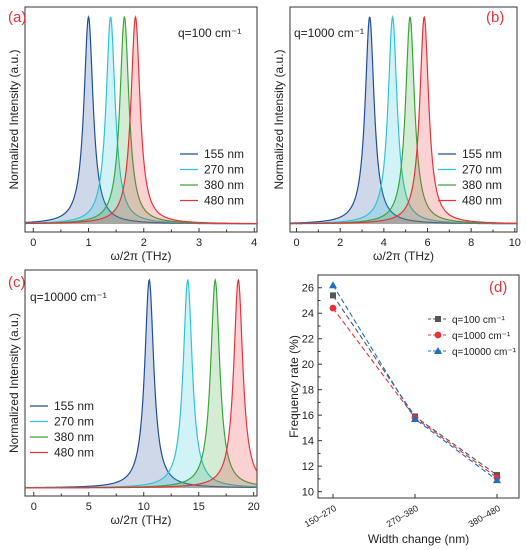 The height and width of the screenshot is (550, 526). Describe the element at coordinates (484, 516) in the screenshot. I see `x-tick-label: 380–480` at that location.